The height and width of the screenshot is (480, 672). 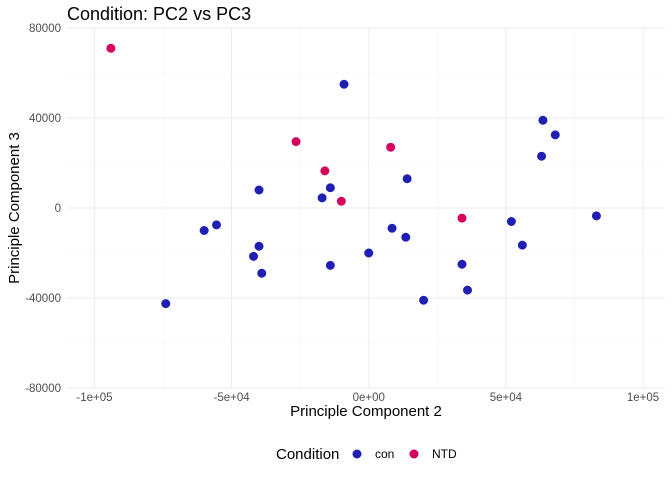 I want to click on y-axis-ticks: -80000 -40000 0 40000 80000, so click(x=43, y=209).